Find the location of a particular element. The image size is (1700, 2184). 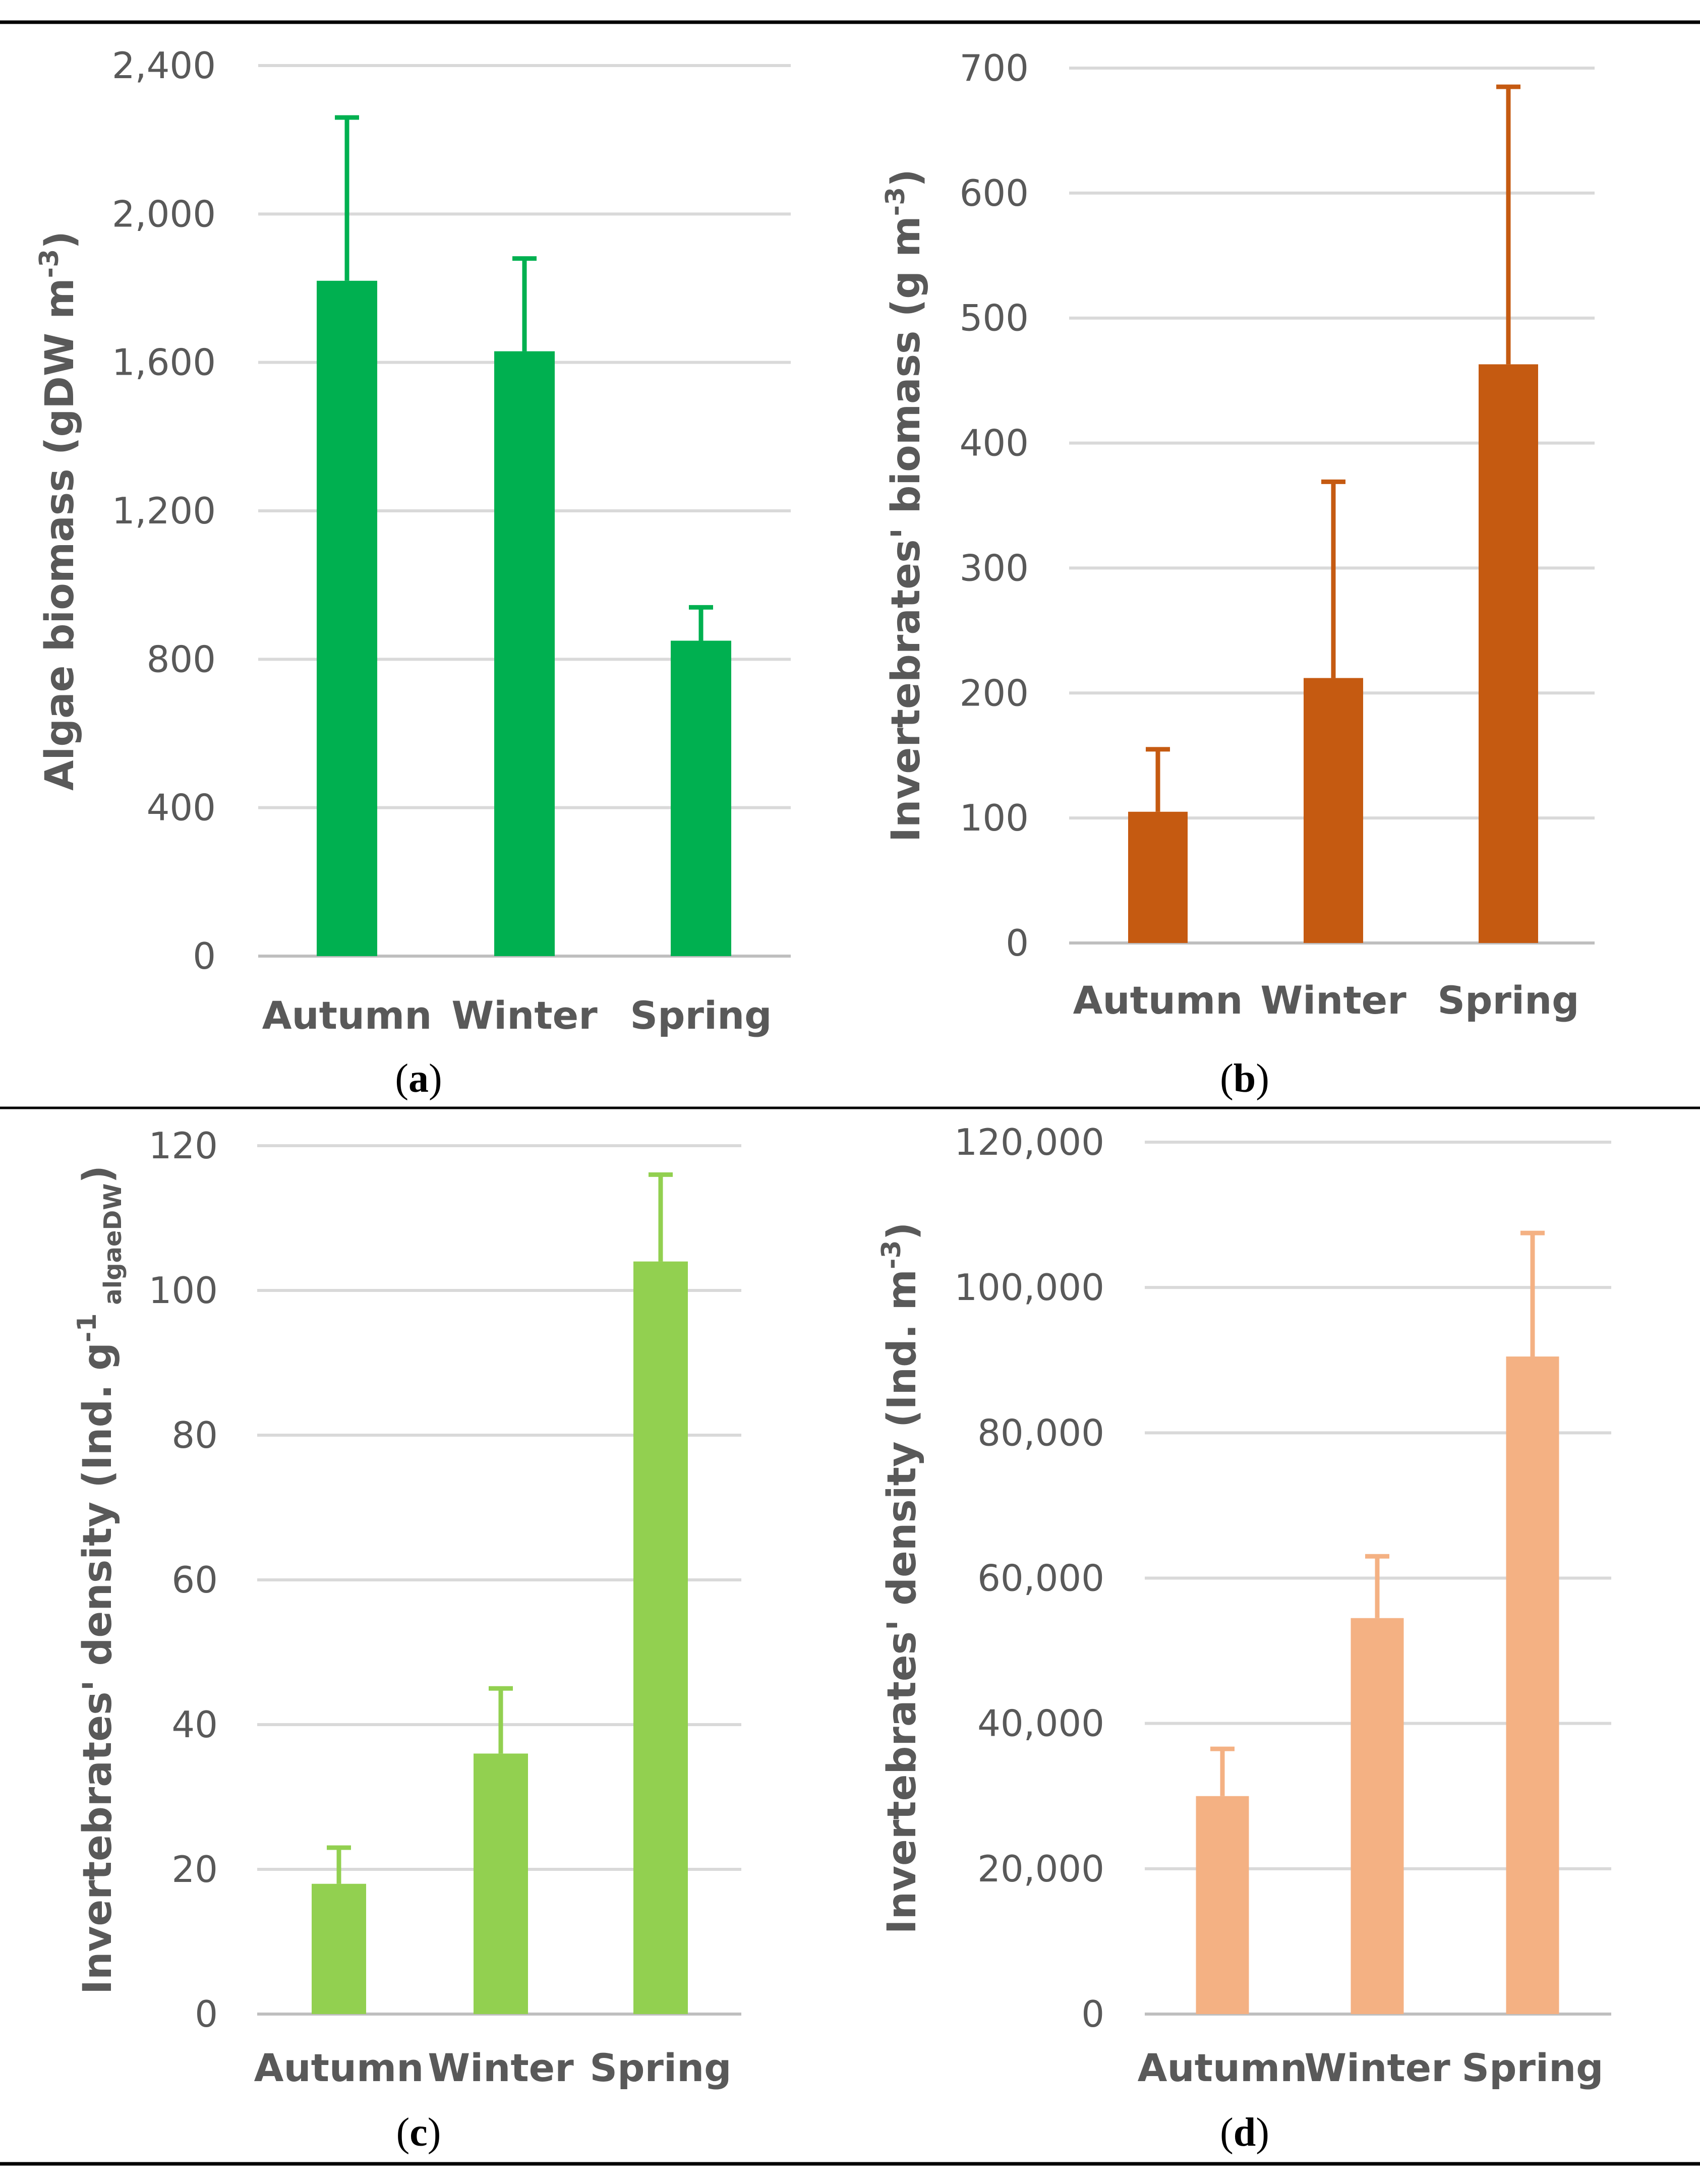

panel-b-bar-winter is located at coordinates (1333, 810).